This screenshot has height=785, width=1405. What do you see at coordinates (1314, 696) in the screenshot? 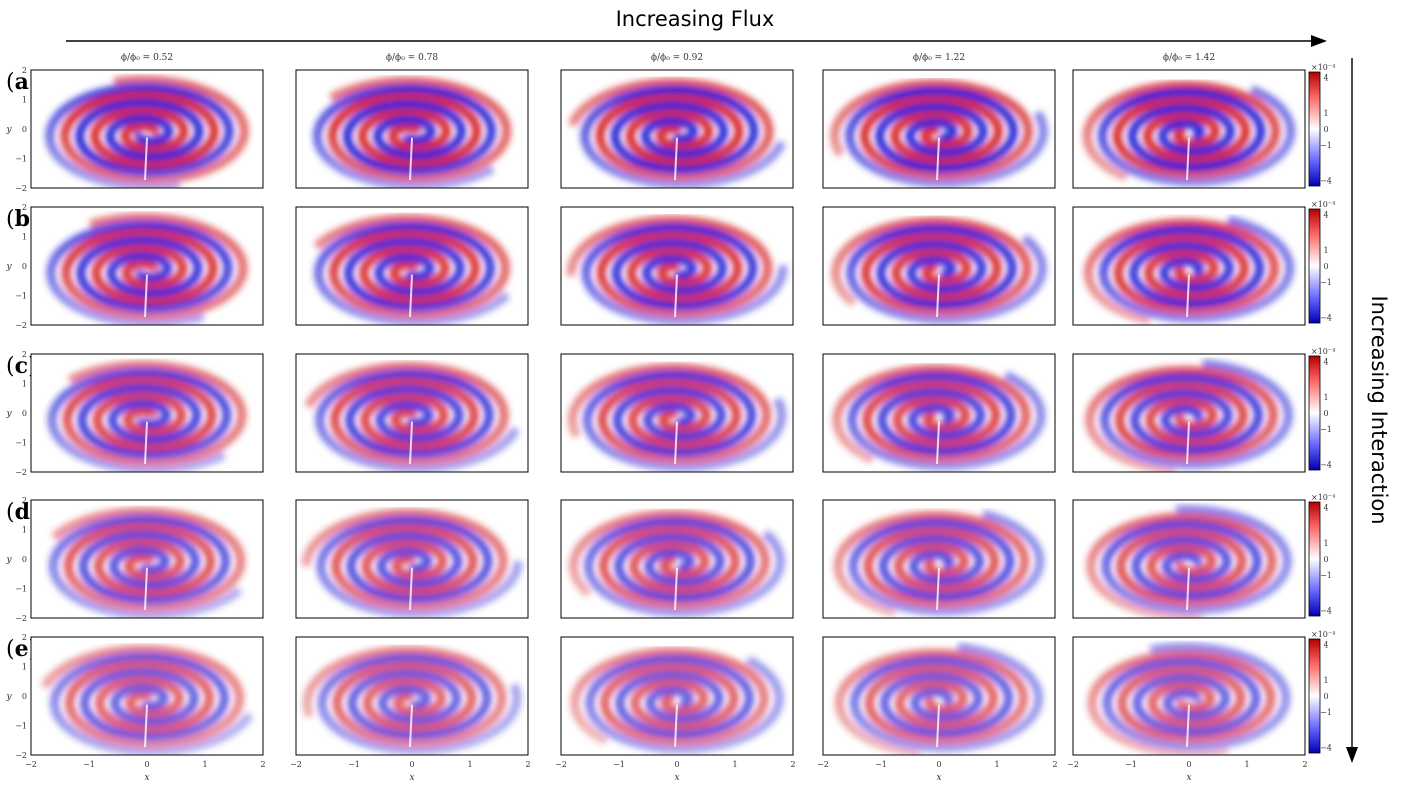
I see `colorbar-gradient` at bounding box center [1314, 696].